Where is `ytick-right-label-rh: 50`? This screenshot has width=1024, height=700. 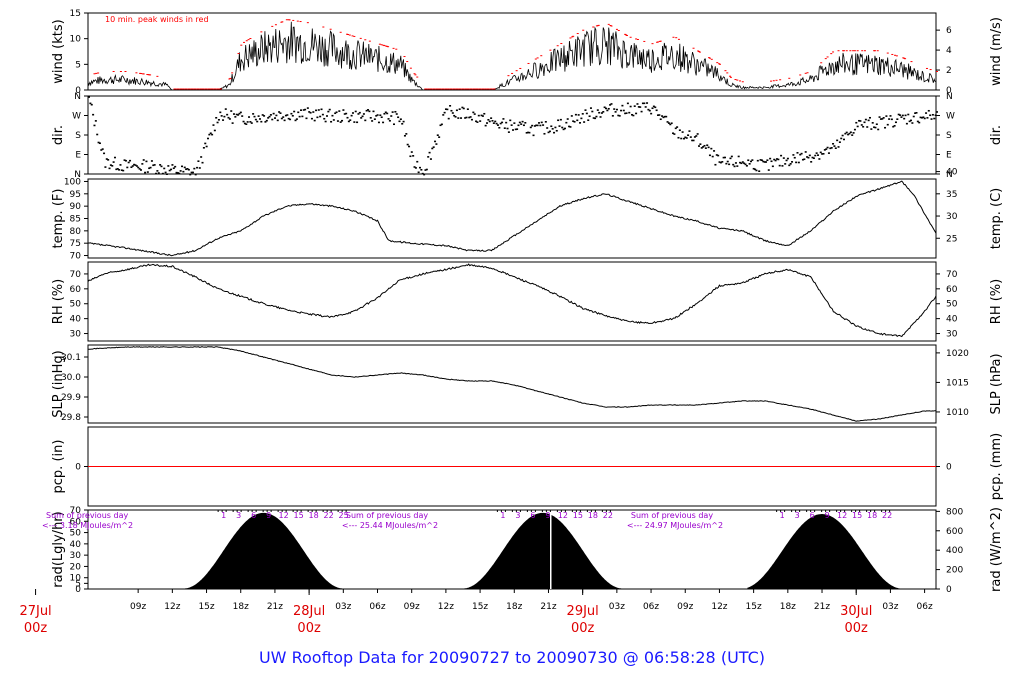 ytick-right-label-rh: 50 is located at coordinates (952, 305).